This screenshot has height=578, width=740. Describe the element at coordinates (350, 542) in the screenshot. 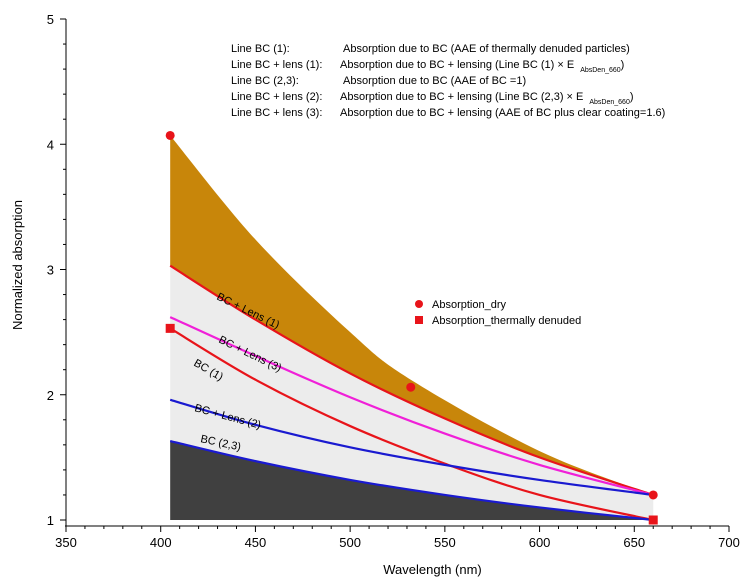

I see `x-tick-label: 500` at that location.